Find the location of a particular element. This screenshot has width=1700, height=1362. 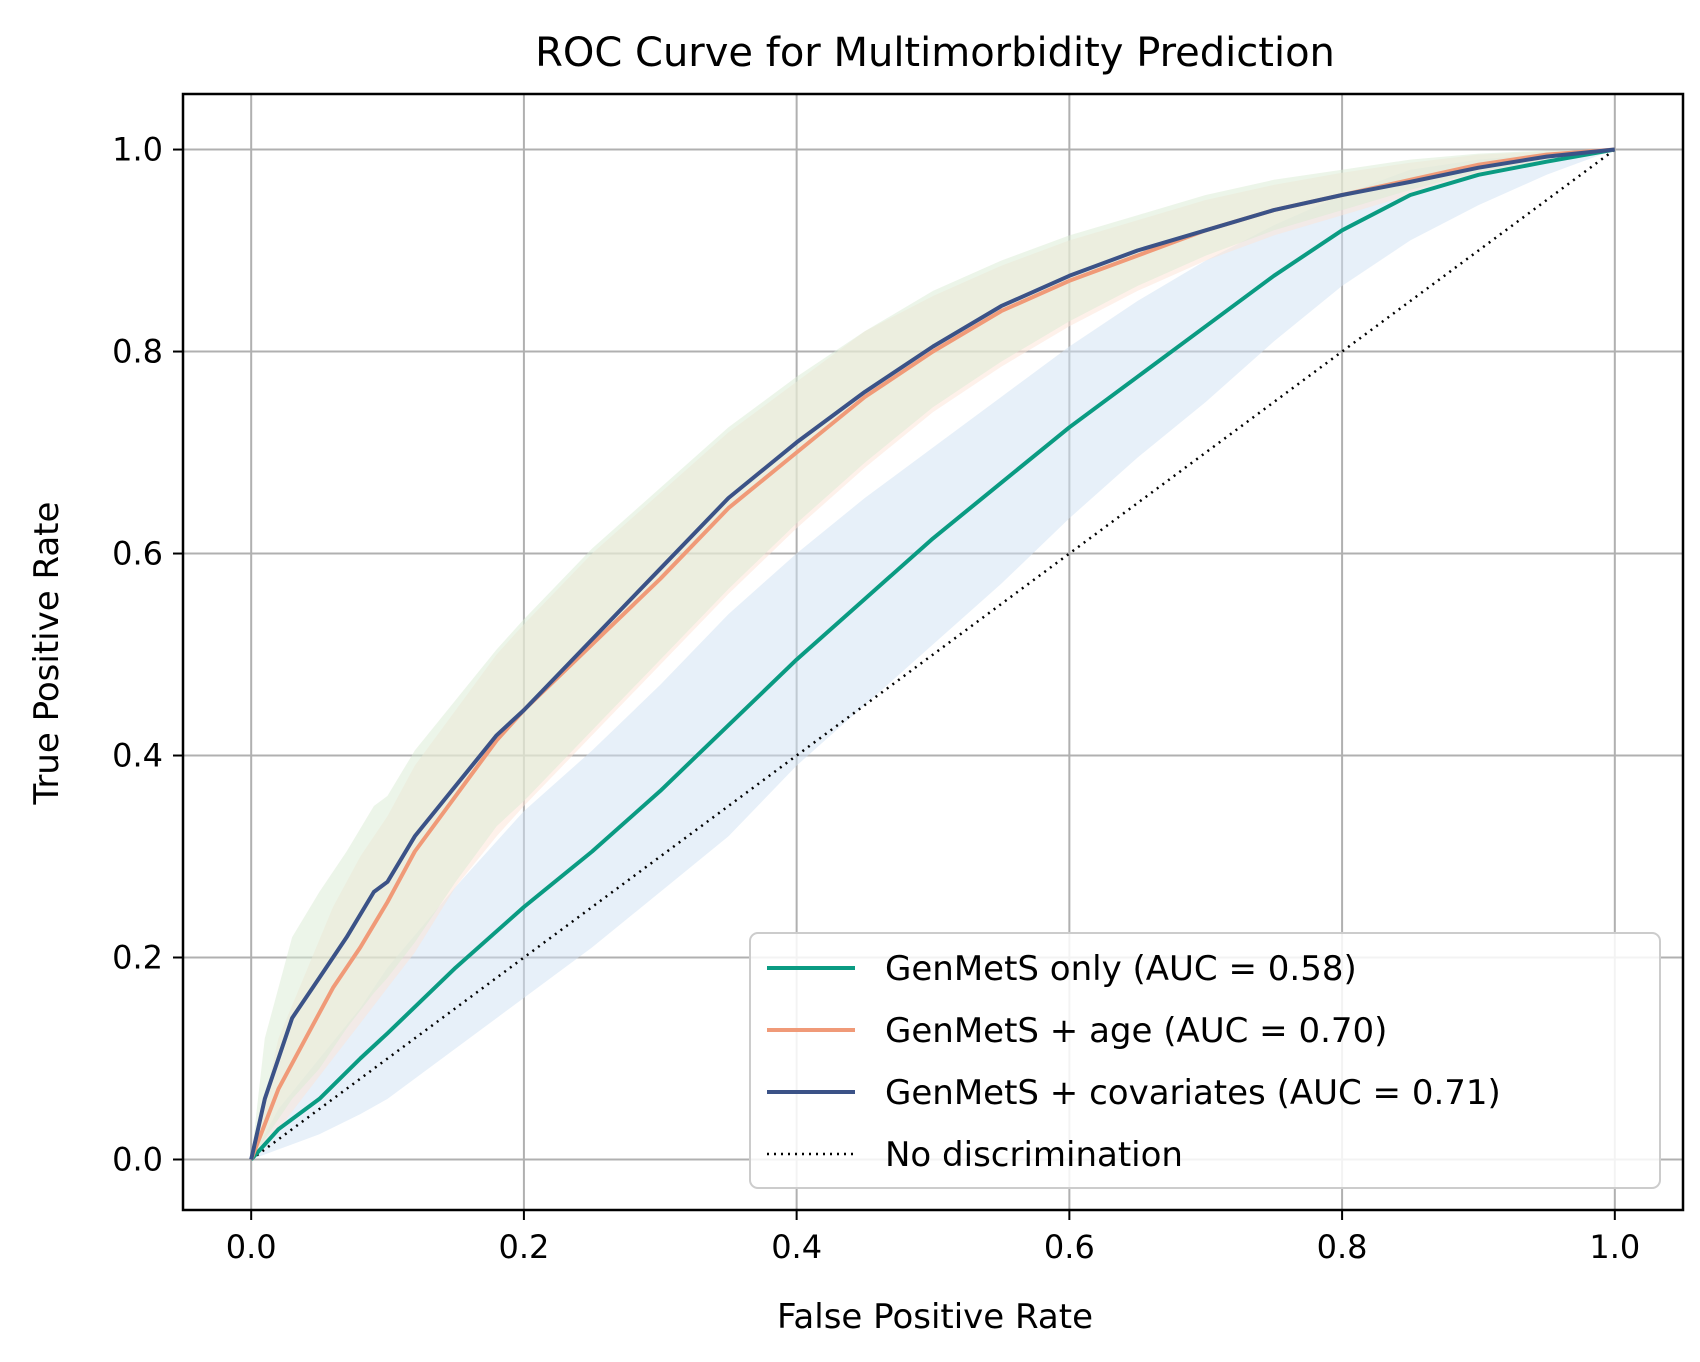

legend-box is located at coordinates (1205, 1060).